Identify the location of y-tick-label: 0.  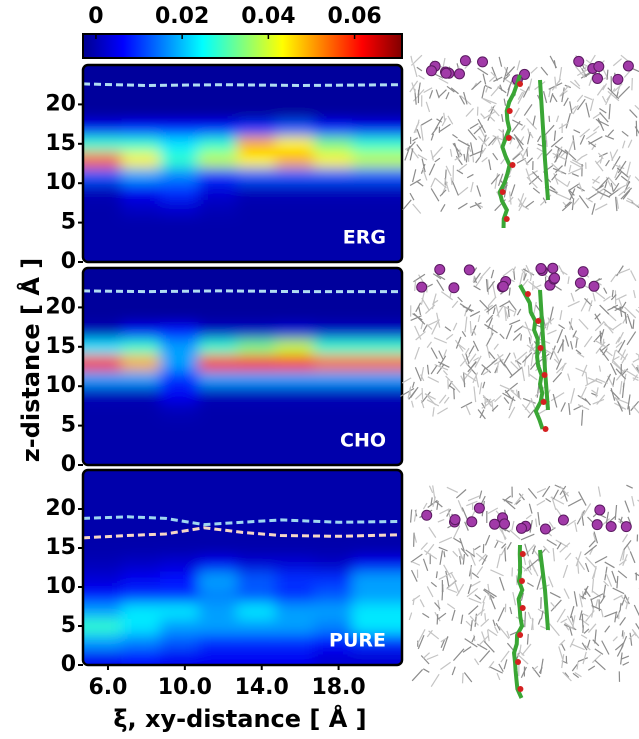
(68, 464).